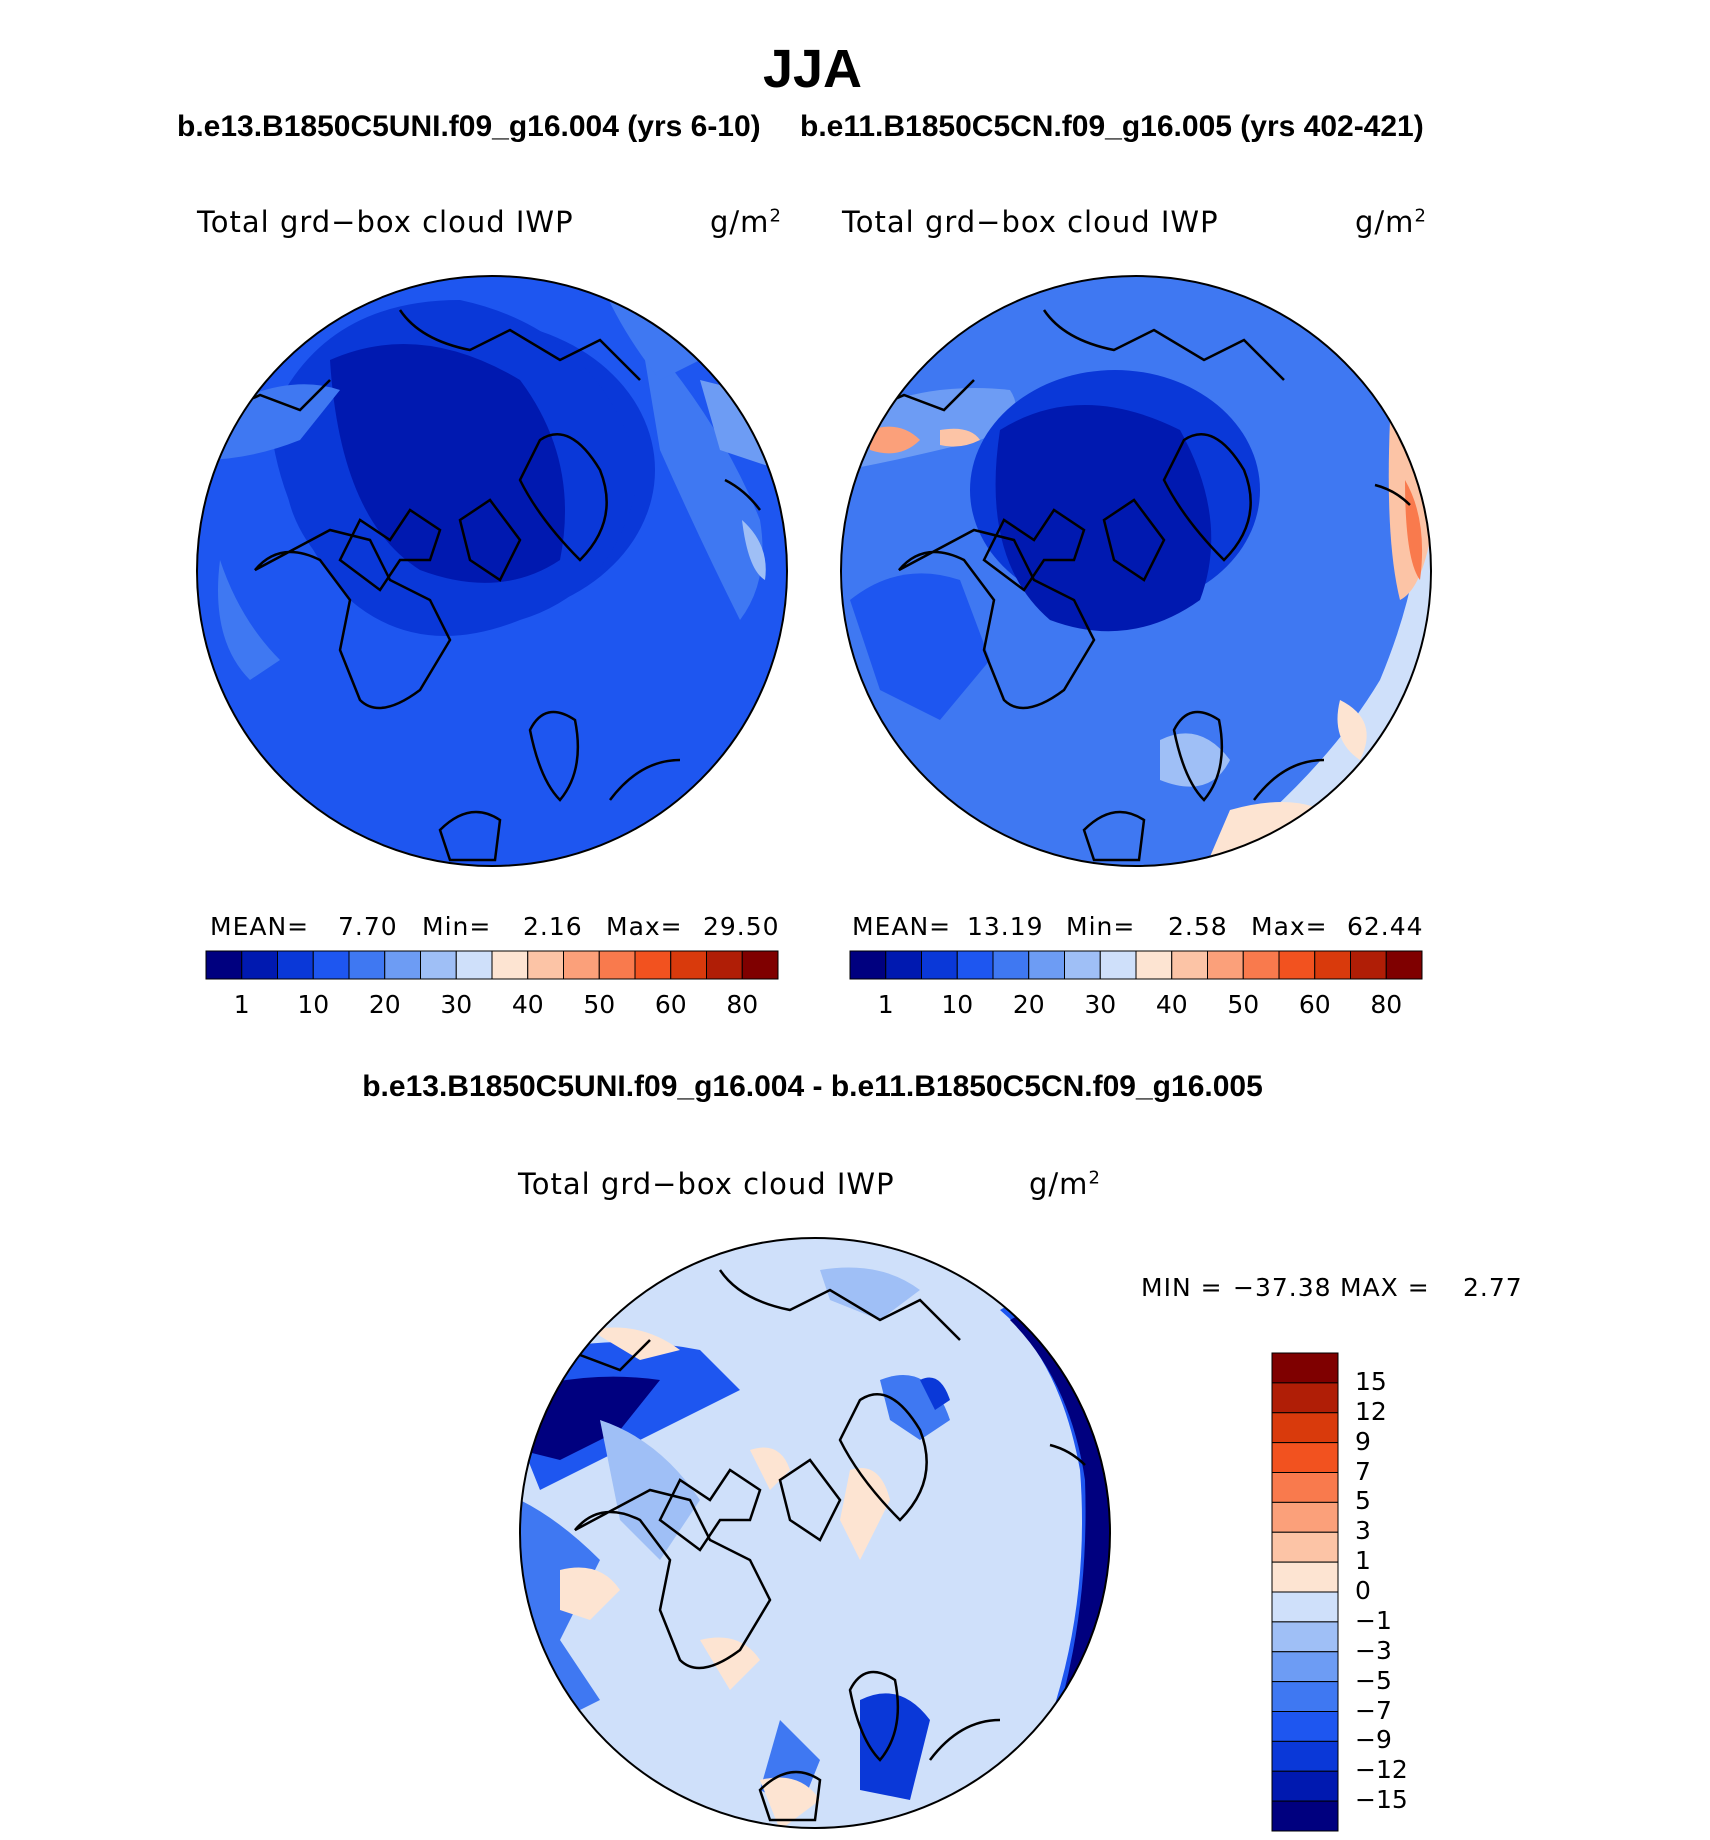  What do you see at coordinates (1385, 1287) in the screenshot?
I see `diff-max-label: MAX =` at bounding box center [1385, 1287].